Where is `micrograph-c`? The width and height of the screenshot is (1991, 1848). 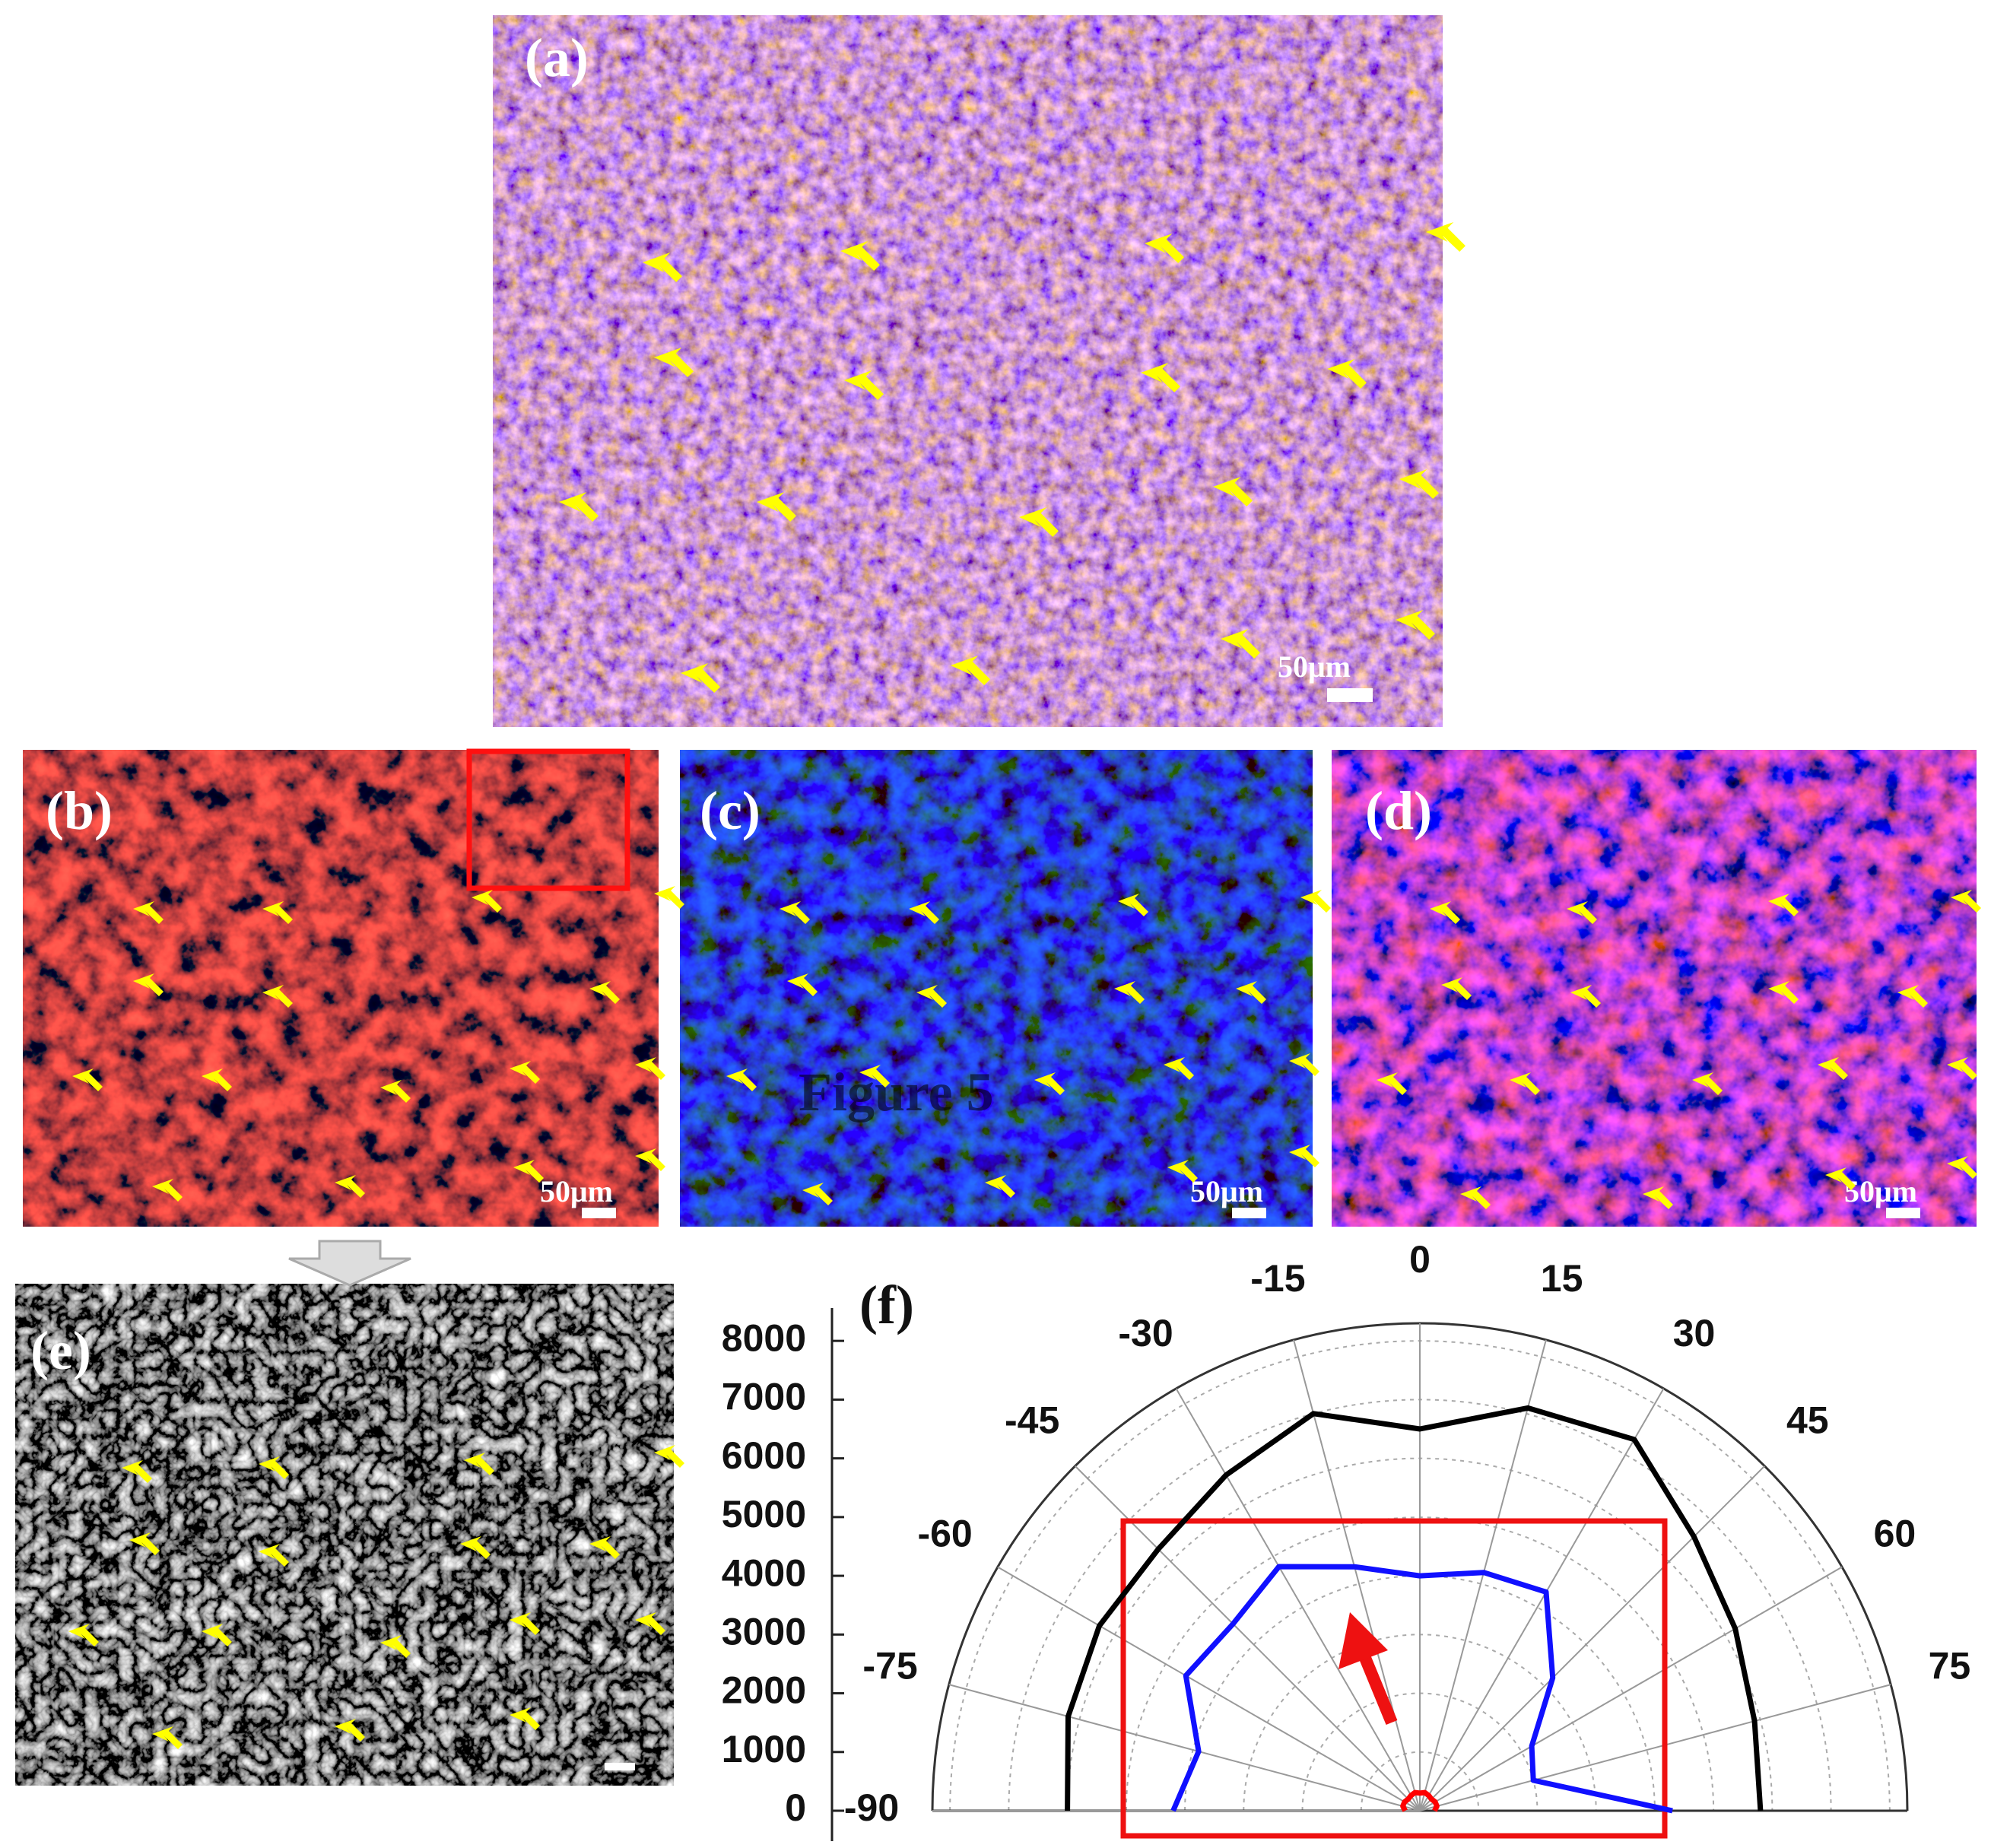
micrograph-c is located at coordinates (996, 988).